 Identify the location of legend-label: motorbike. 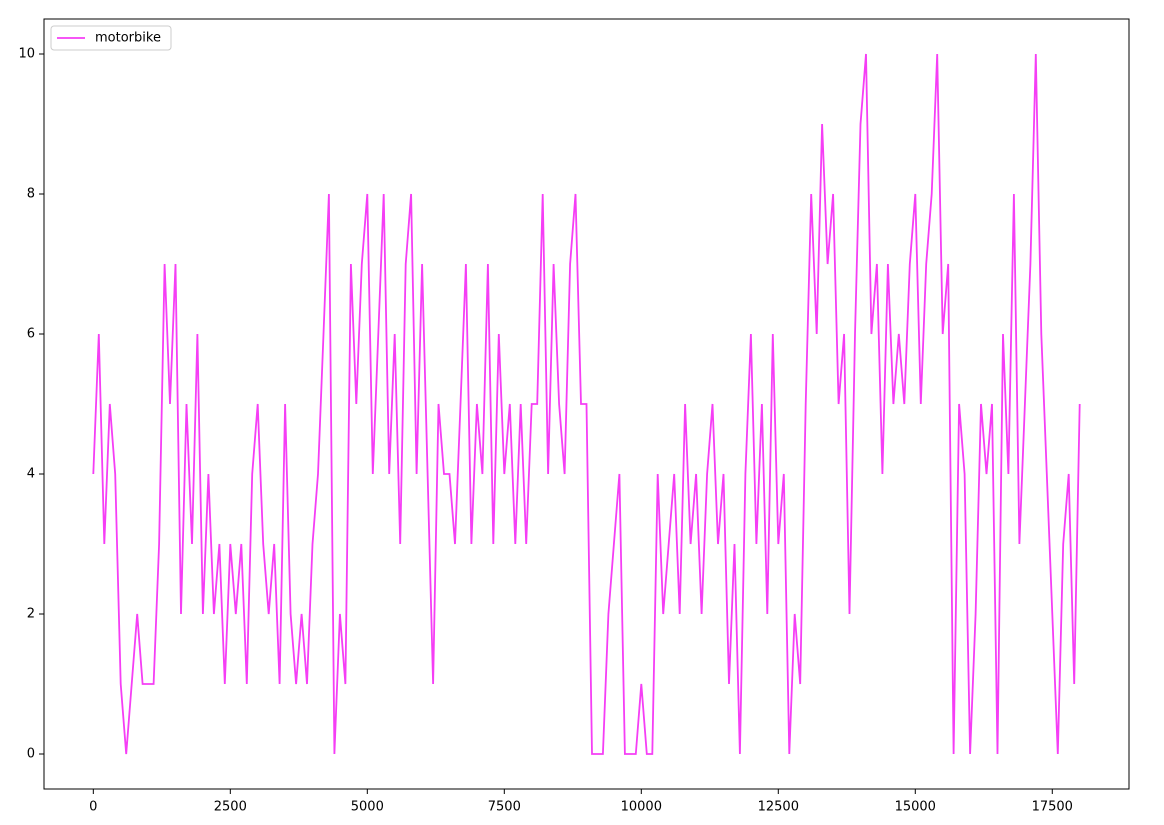
(128, 38).